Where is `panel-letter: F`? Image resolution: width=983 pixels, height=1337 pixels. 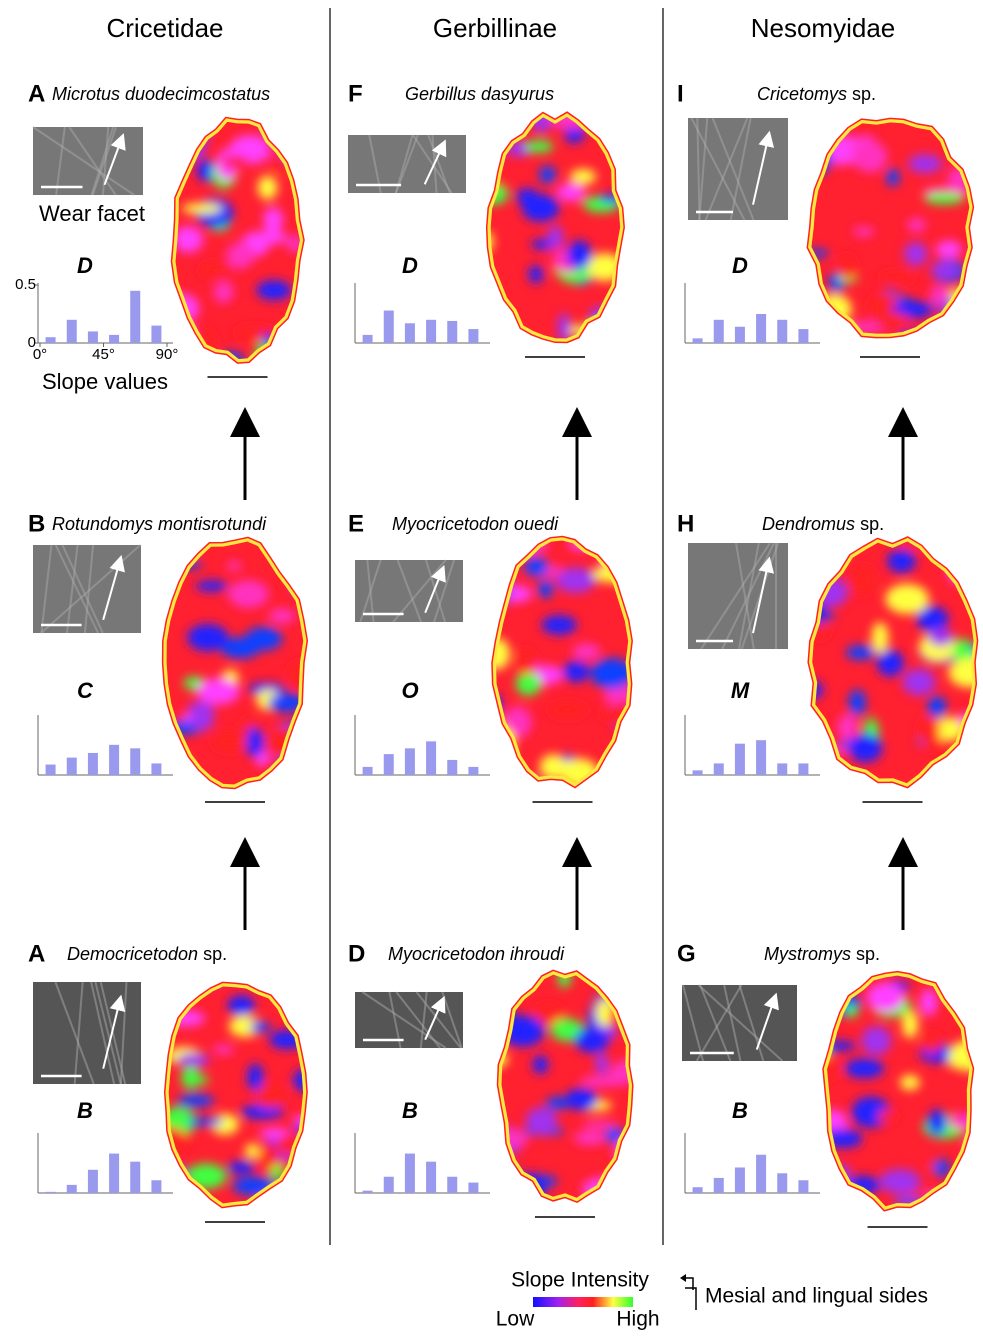
panel-letter: F is located at coordinates (355, 93).